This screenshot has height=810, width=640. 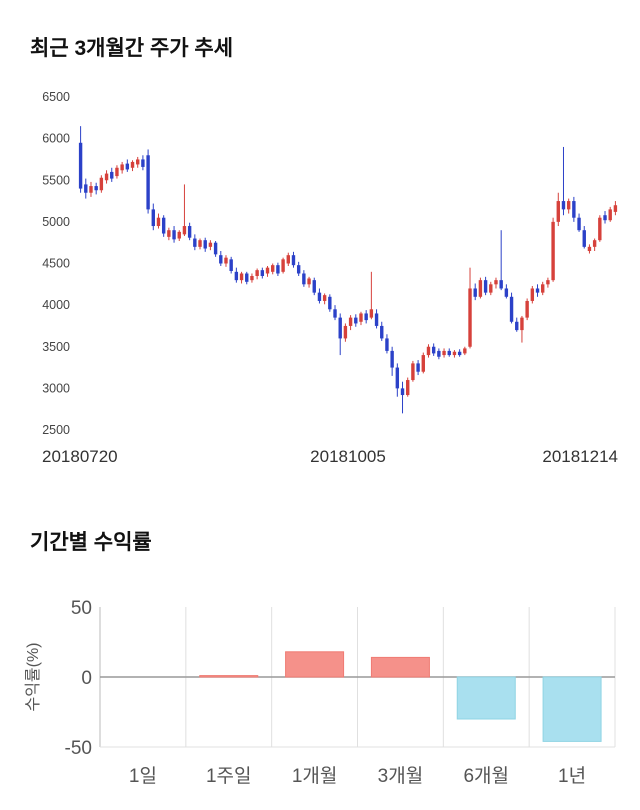 I want to click on price-chart-title: 최근 3개월간 주가 추세, so click(x=132, y=48).